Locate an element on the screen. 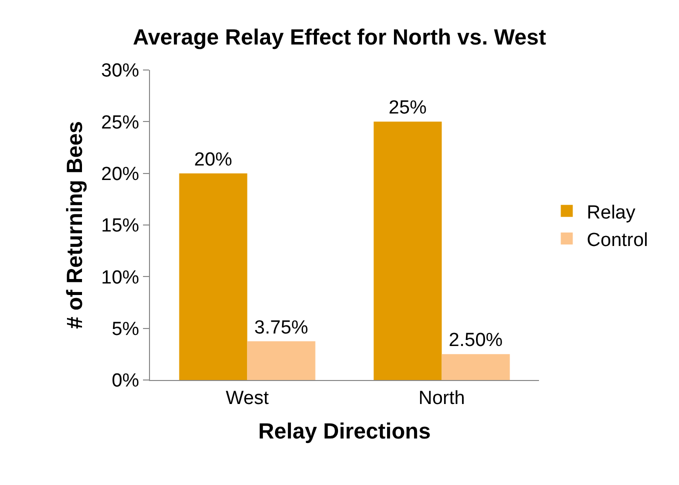 The height and width of the screenshot is (485, 679). x-tick-label: West is located at coordinates (248, 398).